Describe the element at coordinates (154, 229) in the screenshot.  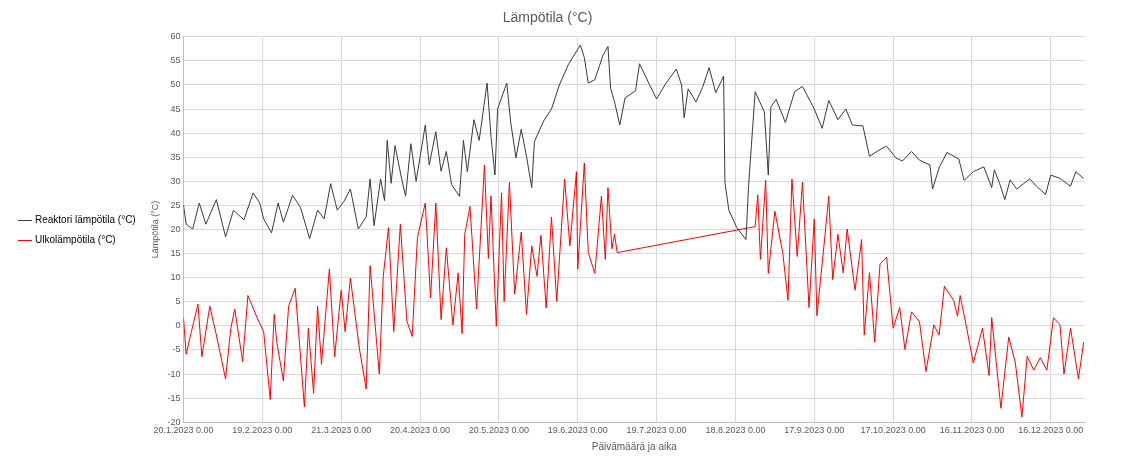
I see `y-axis-title: Lämpötila (°C)` at that location.